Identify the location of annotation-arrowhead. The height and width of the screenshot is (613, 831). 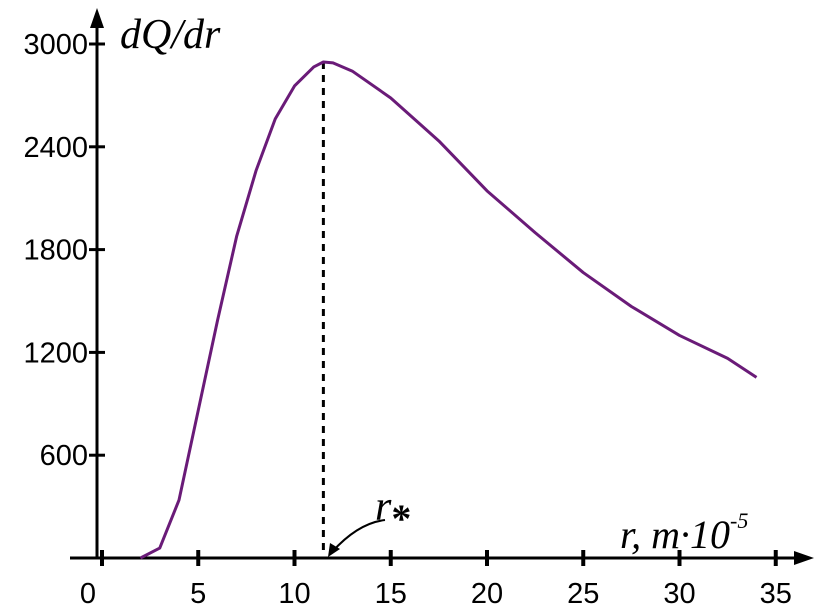
(334, 550).